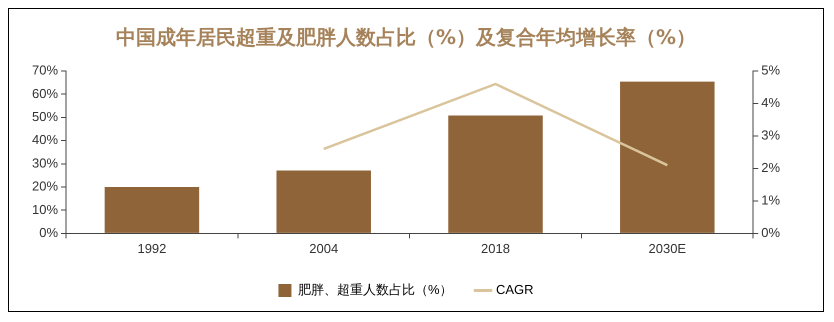  Describe the element at coordinates (406, 37) in the screenshot. I see `chart-title: 中国成年居民超重及肥胖人数占比（%）及复合年均增长率（%）` at that location.